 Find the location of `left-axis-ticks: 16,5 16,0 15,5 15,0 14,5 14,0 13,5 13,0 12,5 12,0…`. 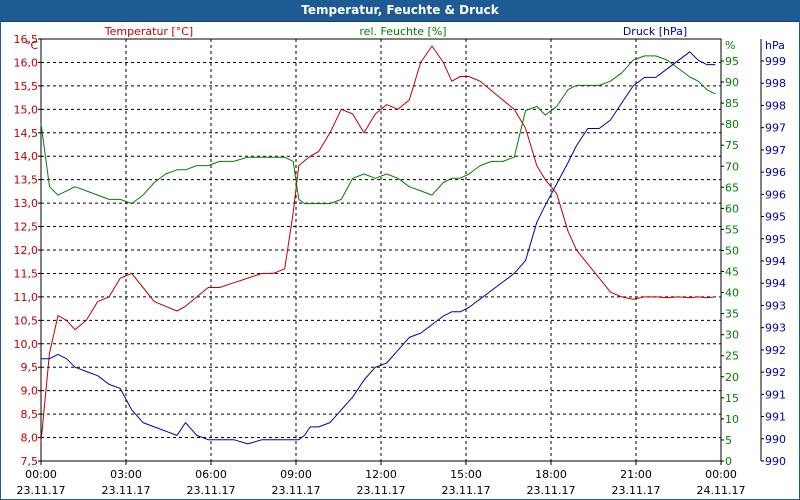

left-axis-ticks: 16,5 16,0 15,5 15,0 14,5 14,0 13,5 13,0 12,5 12,0… is located at coordinates (27, 250).